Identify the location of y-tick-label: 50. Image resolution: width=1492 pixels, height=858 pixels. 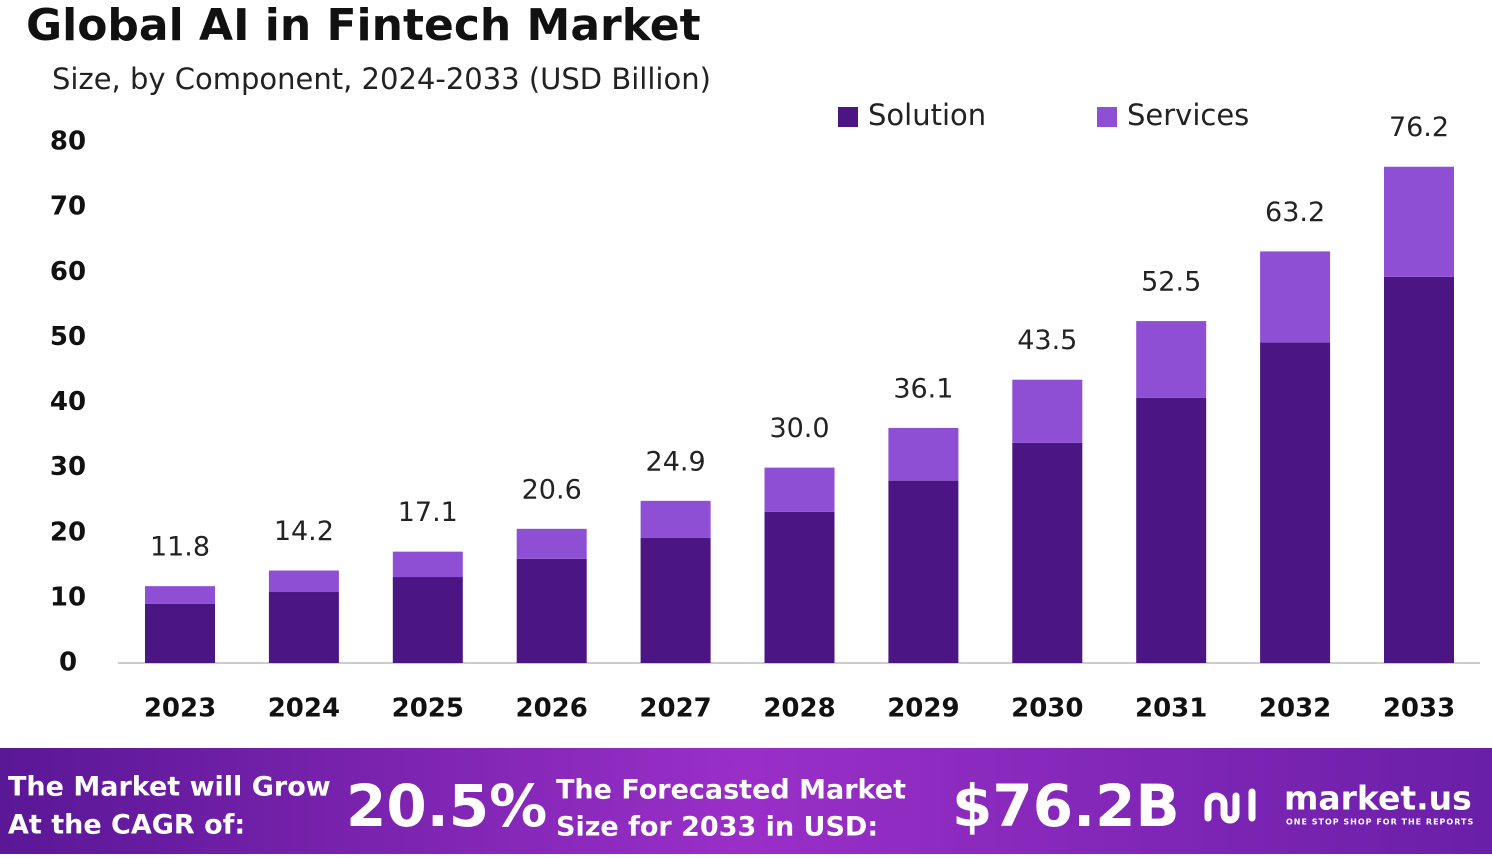
(68, 337).